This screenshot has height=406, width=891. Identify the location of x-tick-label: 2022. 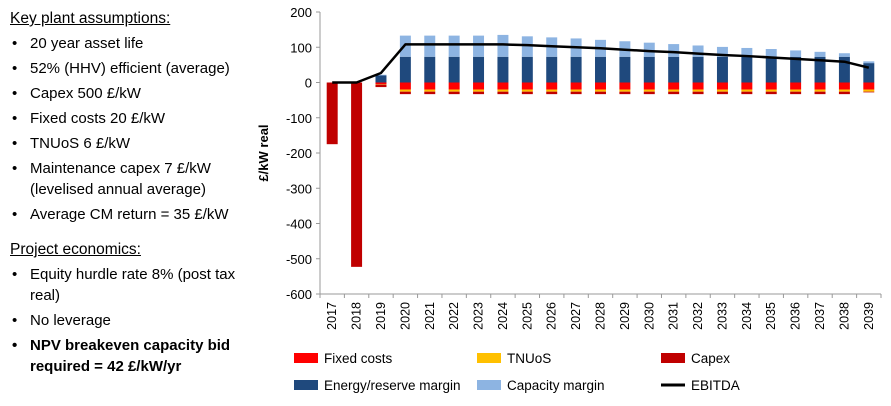
(454, 316).